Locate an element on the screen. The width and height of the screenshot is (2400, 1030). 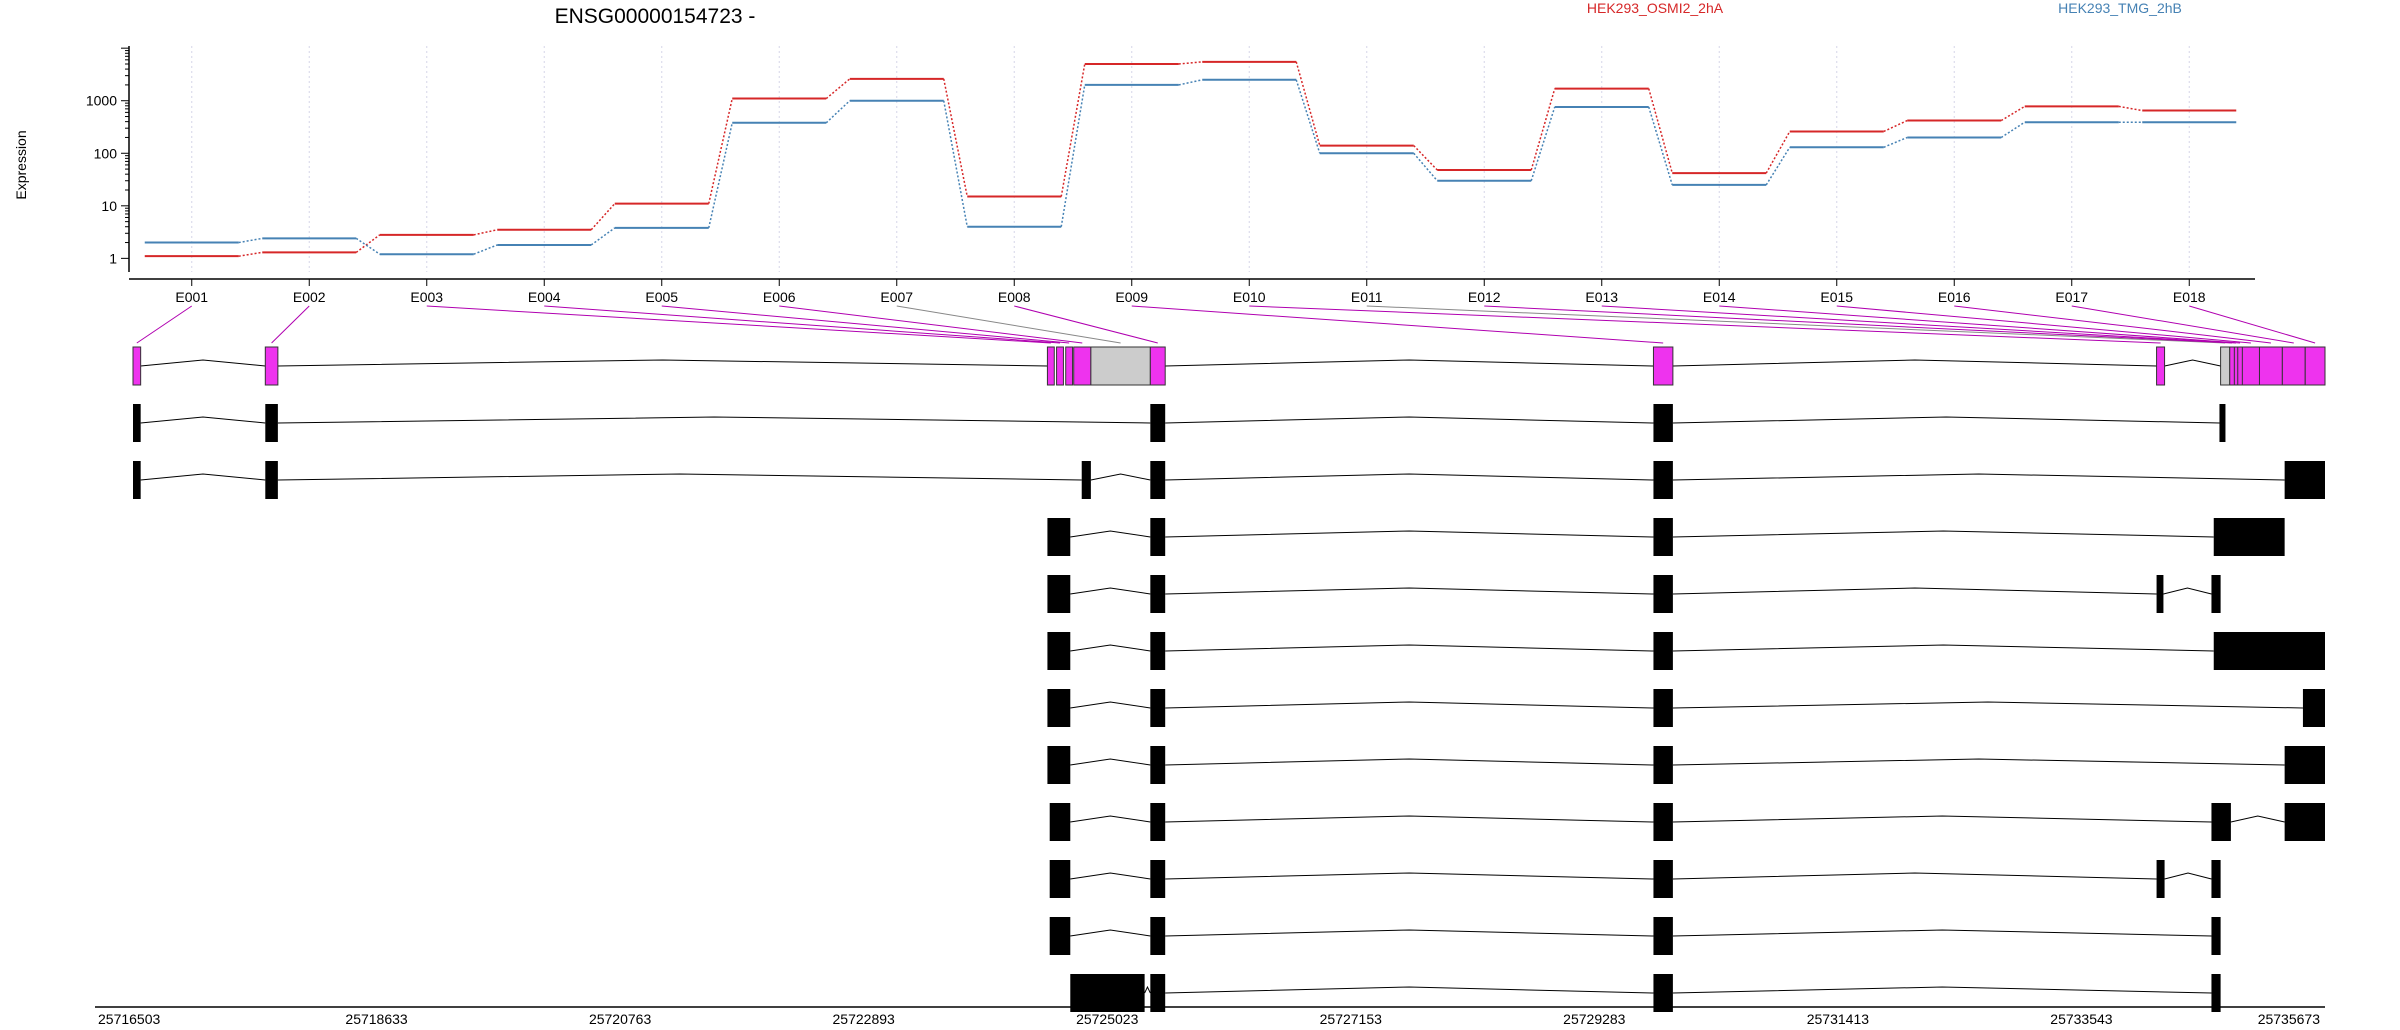
y-tick-label: 1000 is located at coordinates (101, 101).